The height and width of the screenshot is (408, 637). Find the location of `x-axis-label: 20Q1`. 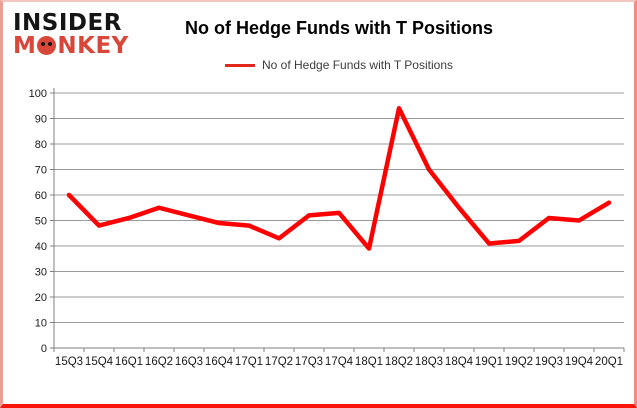

x-axis-label: 20Q1 is located at coordinates (609, 362).